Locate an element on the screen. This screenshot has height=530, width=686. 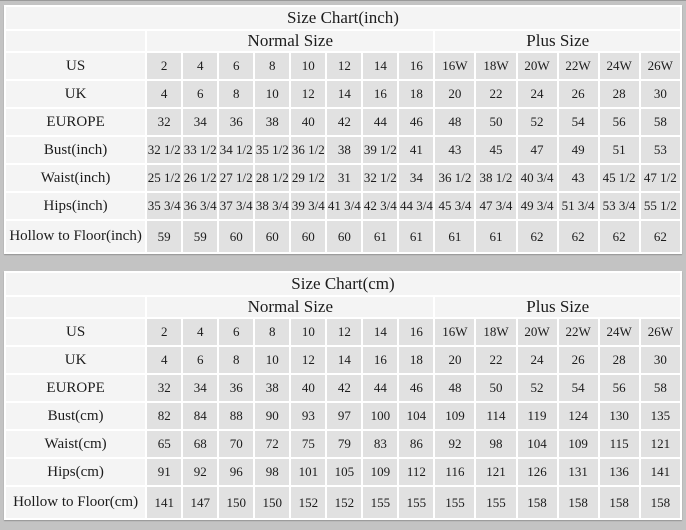
data-cell: 152 is located at coordinates (344, 502).